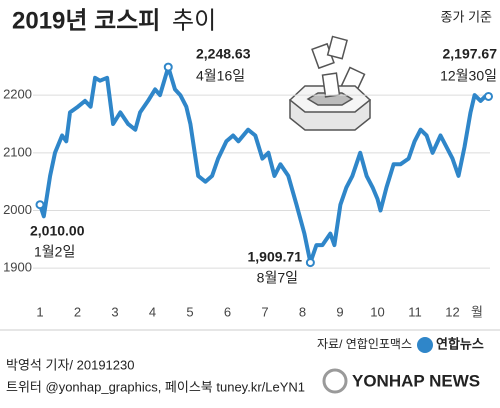 The image size is (500, 408). I want to click on chart-title-suffix: 추이, so click(194, 20).